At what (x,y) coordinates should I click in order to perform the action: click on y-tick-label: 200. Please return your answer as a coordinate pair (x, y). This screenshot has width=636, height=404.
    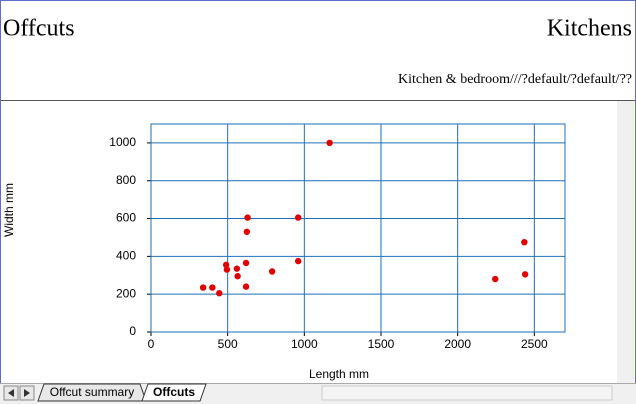
    Looking at the image, I should click on (126, 293).